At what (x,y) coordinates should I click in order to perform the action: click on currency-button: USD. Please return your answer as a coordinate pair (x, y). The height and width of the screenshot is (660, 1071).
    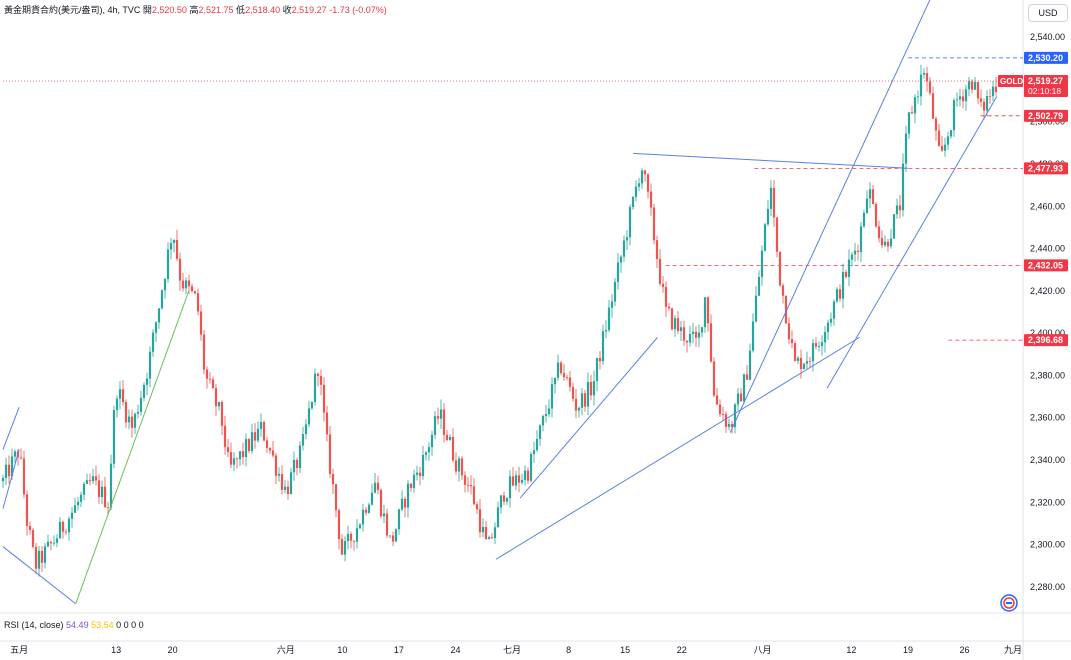
    Looking at the image, I should click on (1048, 13).